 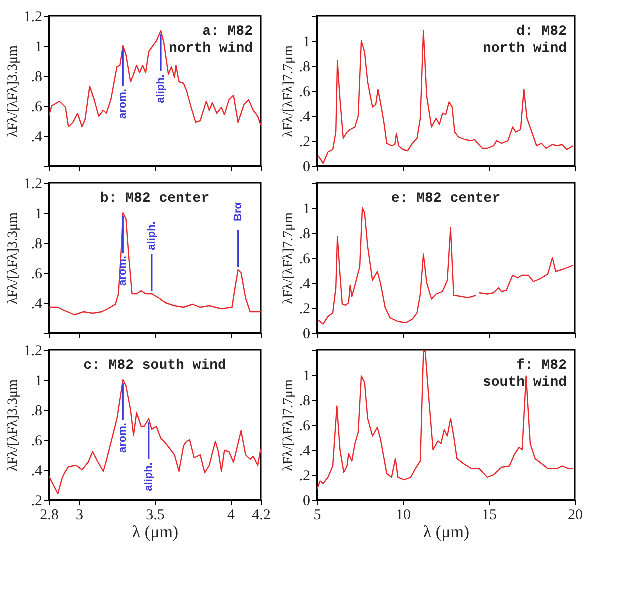 What do you see at coordinates (155, 516) in the screenshot?
I see `x-tick-label: 3.5` at bounding box center [155, 516].